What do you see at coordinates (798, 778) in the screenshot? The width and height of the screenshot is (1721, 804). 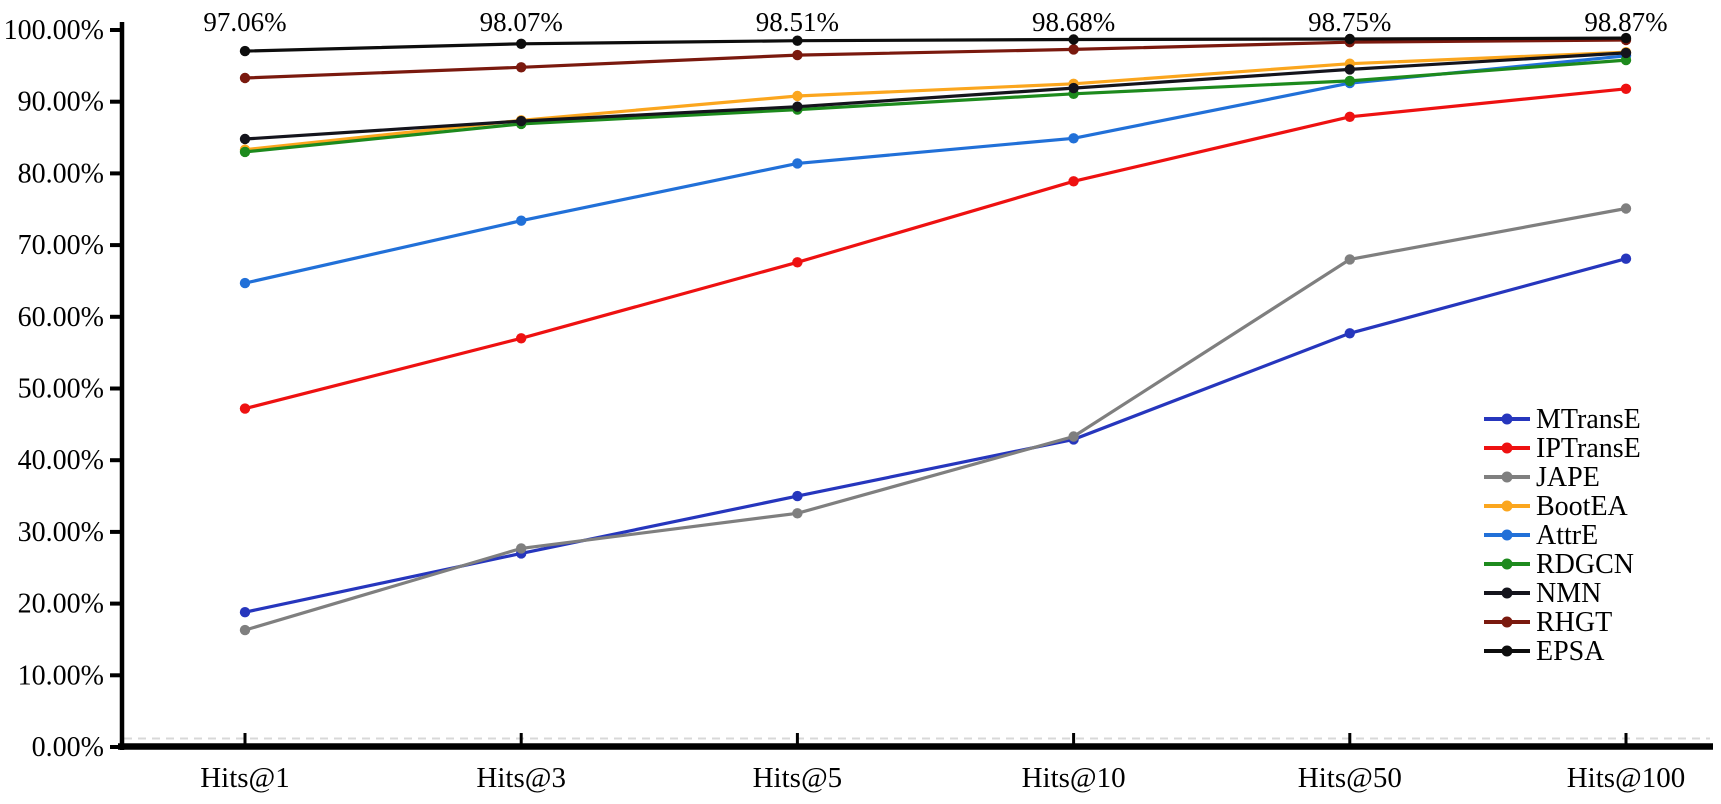 I see `x-tick-label: Hits@5` at bounding box center [798, 778].